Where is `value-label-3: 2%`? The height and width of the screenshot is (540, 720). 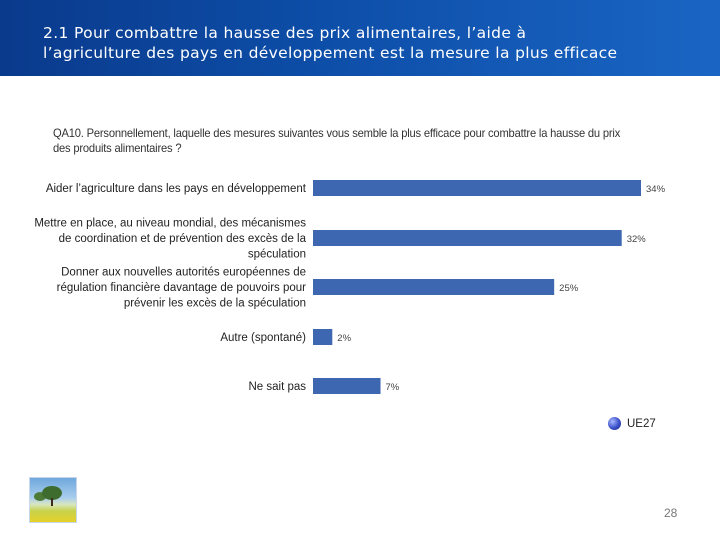
value-label-3: 2% is located at coordinates (344, 338).